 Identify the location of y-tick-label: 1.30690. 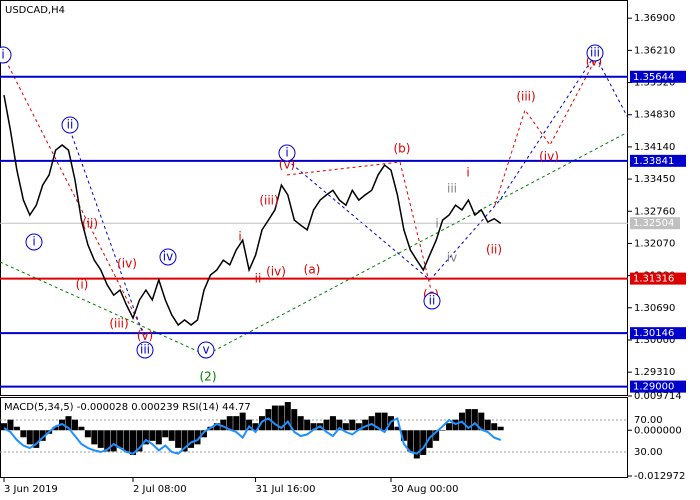
(654, 308).